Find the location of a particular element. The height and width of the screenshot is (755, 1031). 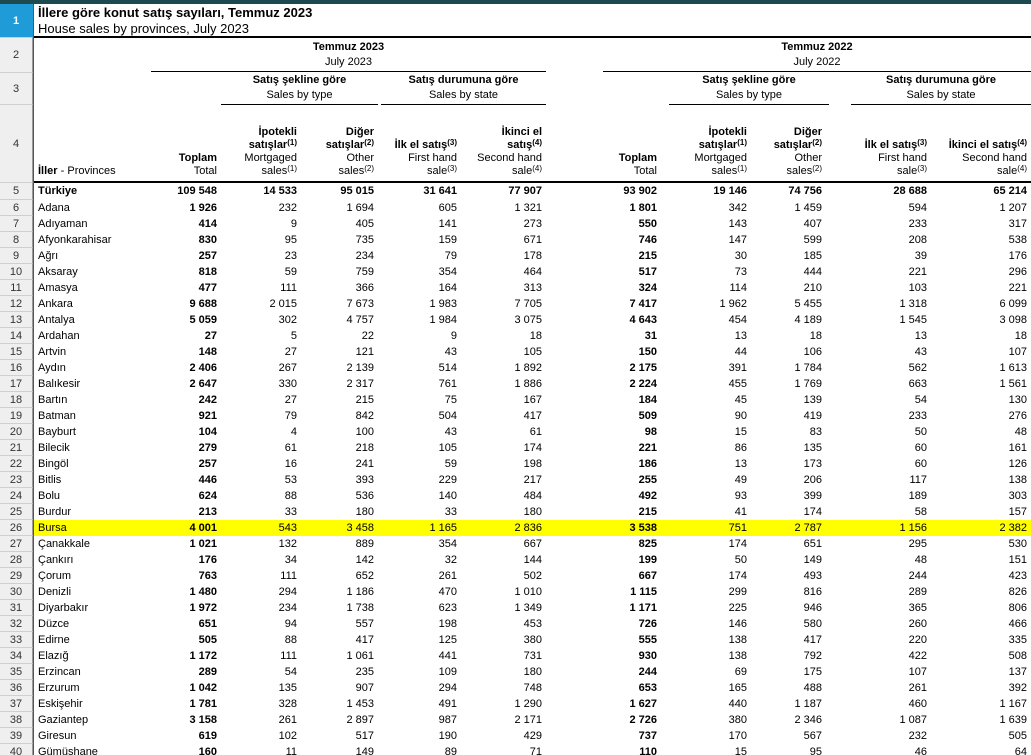

value-cell: 173 is located at coordinates (812, 464).